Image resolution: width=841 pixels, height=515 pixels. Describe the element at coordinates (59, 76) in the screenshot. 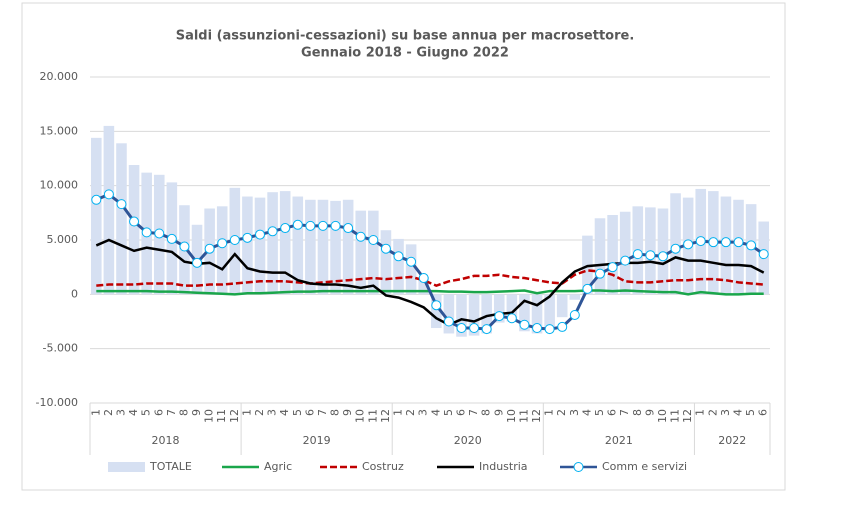

I see `y-tick-label: 20.000` at that location.